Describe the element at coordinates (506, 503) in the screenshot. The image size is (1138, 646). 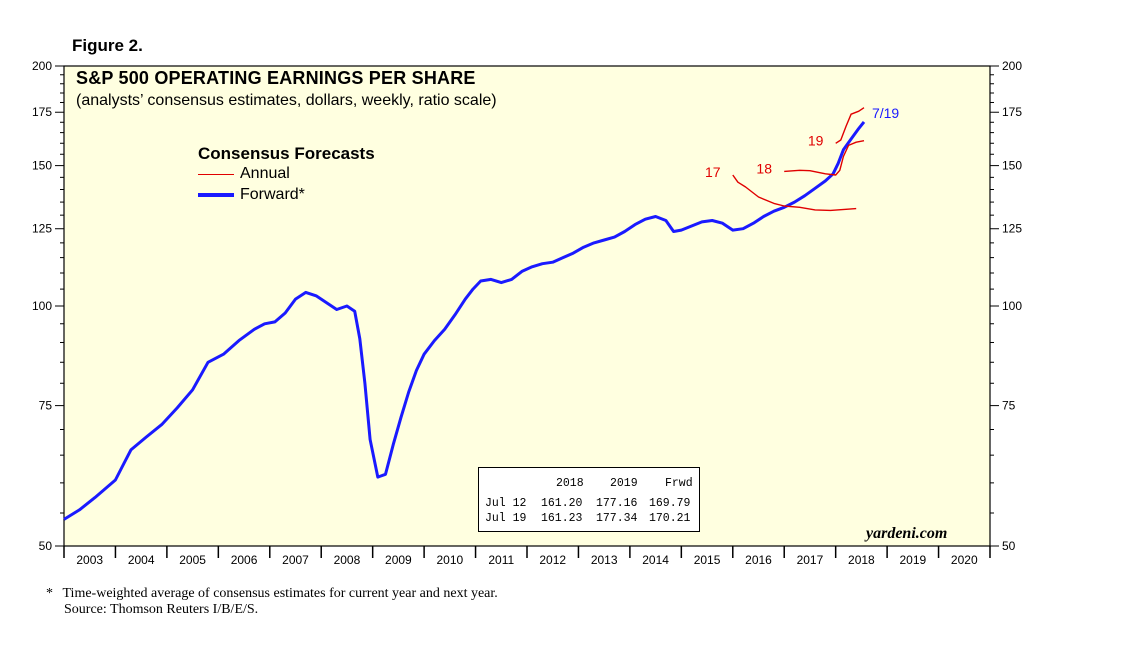
I see `table-row1-date: Jul 12` at that location.